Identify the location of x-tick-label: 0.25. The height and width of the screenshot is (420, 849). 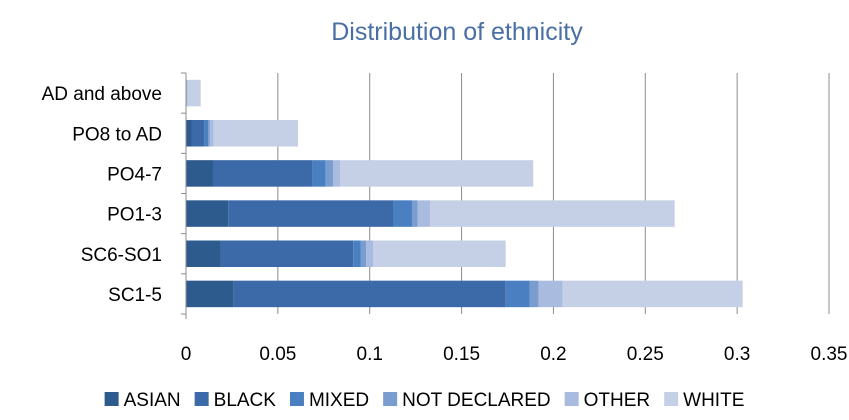
(645, 354).